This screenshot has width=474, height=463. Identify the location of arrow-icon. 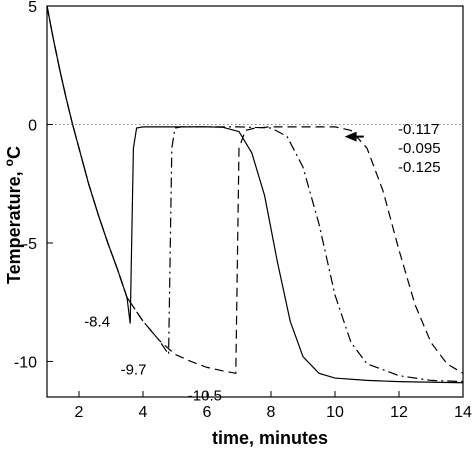
(350, 136).